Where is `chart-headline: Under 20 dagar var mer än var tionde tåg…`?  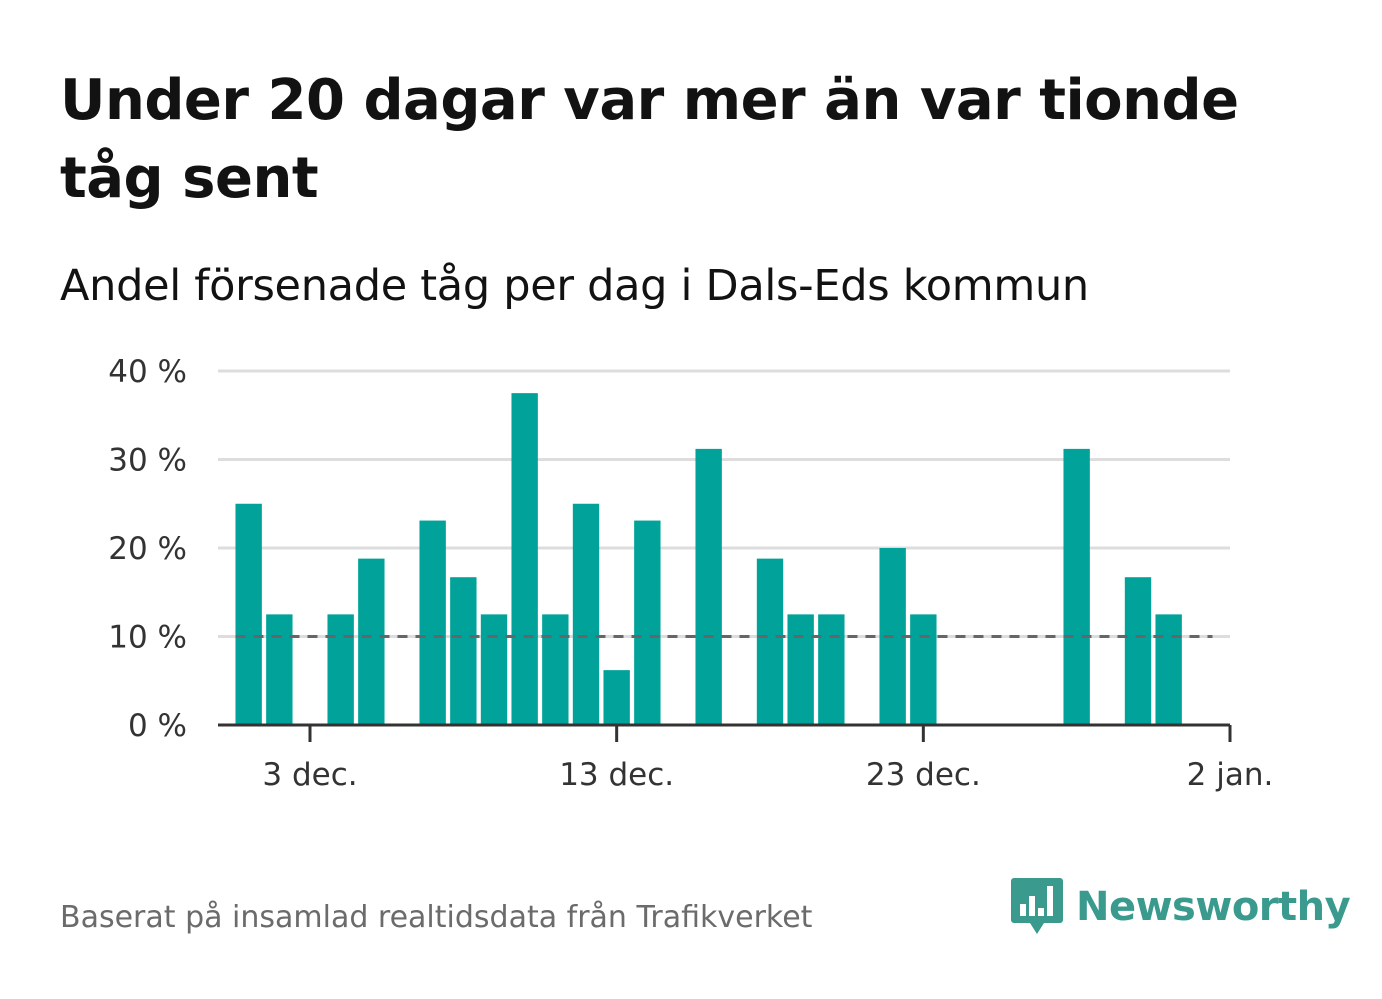 chart-headline: Under 20 dagar var mer än var tionde tåg… is located at coordinates (649, 139).